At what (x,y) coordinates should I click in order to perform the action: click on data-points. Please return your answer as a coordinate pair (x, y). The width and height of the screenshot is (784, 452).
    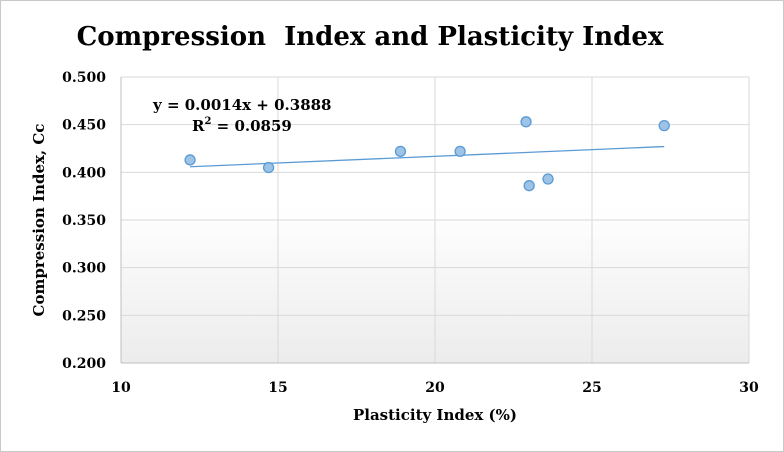
    Looking at the image, I should click on (427, 154).